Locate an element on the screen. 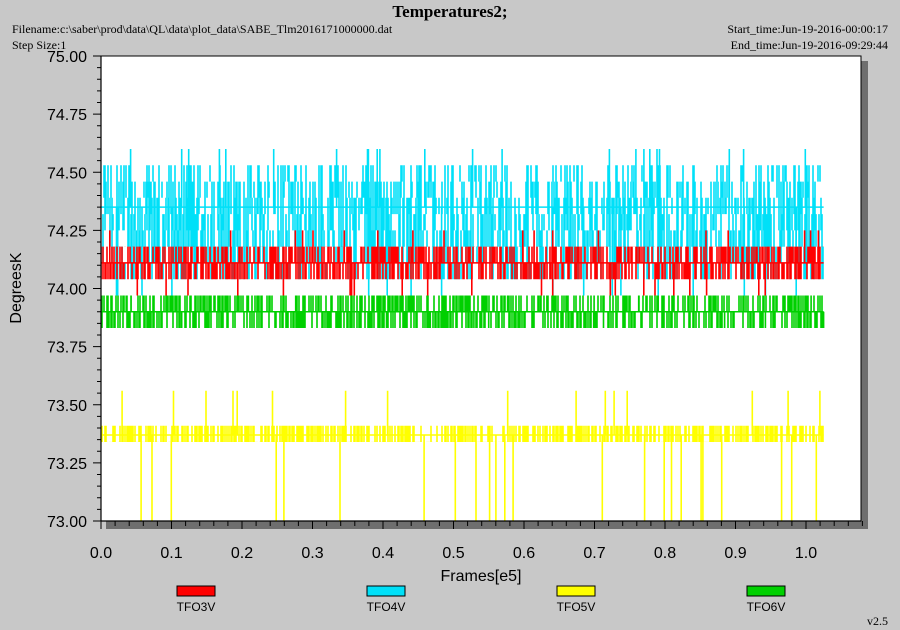 The width and height of the screenshot is (900, 630). y-tick-label: 74.75 is located at coordinates (67, 115).